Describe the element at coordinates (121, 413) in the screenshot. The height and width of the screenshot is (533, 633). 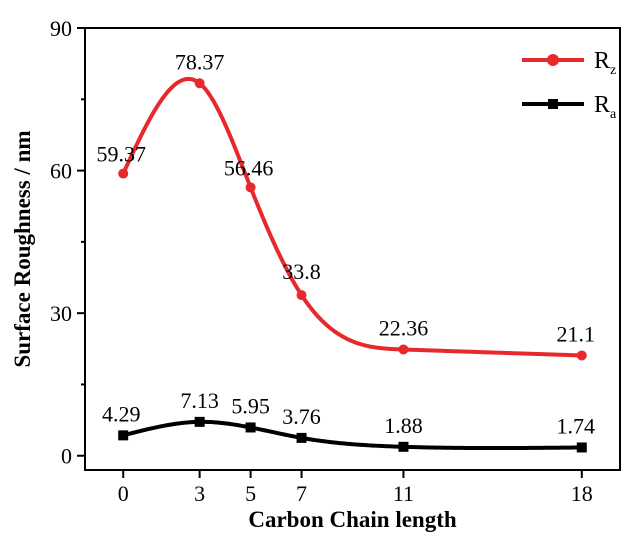
I see `data-label-Ra: 4.29` at that location.